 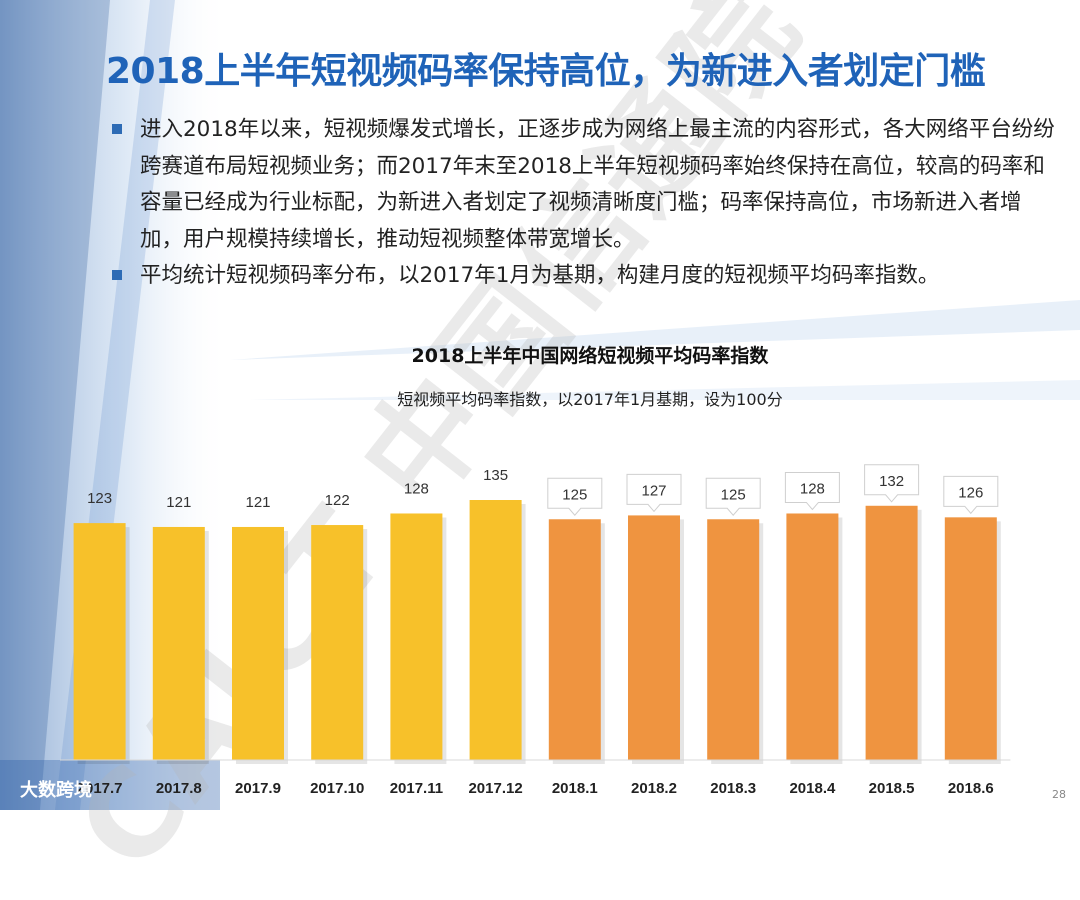 What do you see at coordinates (574, 494) in the screenshot?
I see `data-label-2018.1: 125` at bounding box center [574, 494].